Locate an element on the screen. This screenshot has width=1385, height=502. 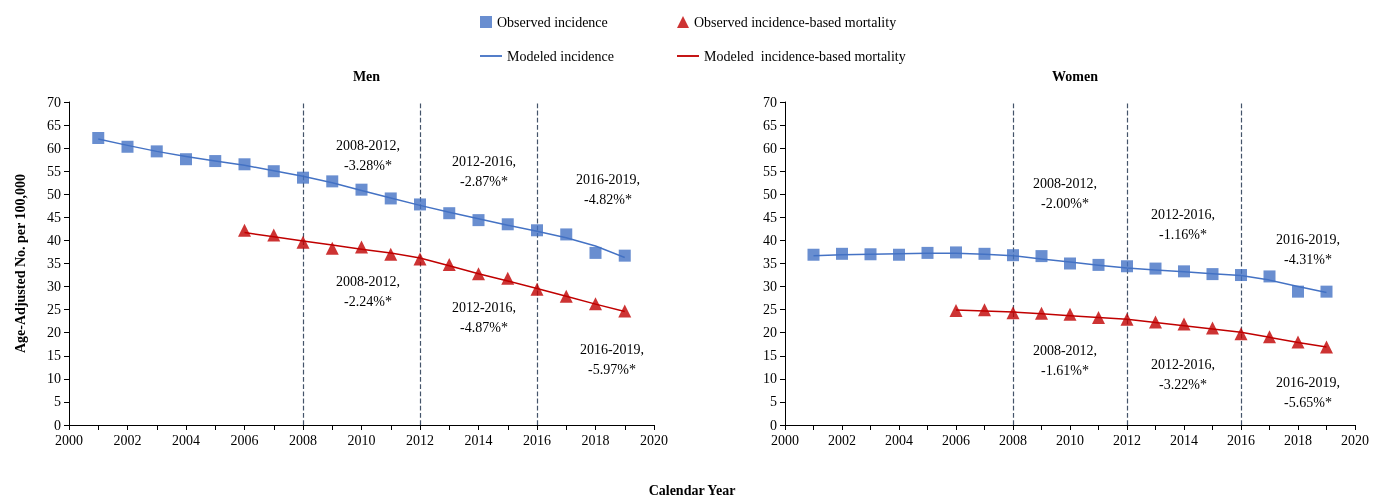
x-tick-label: 2012 is located at coordinates (420, 440).